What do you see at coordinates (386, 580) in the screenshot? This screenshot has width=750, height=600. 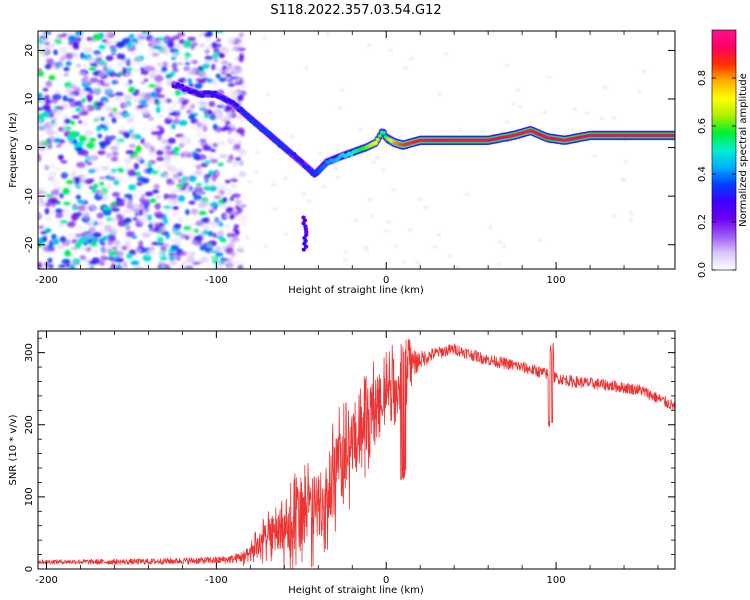 I see `x-tick-label: 0` at bounding box center [386, 580].